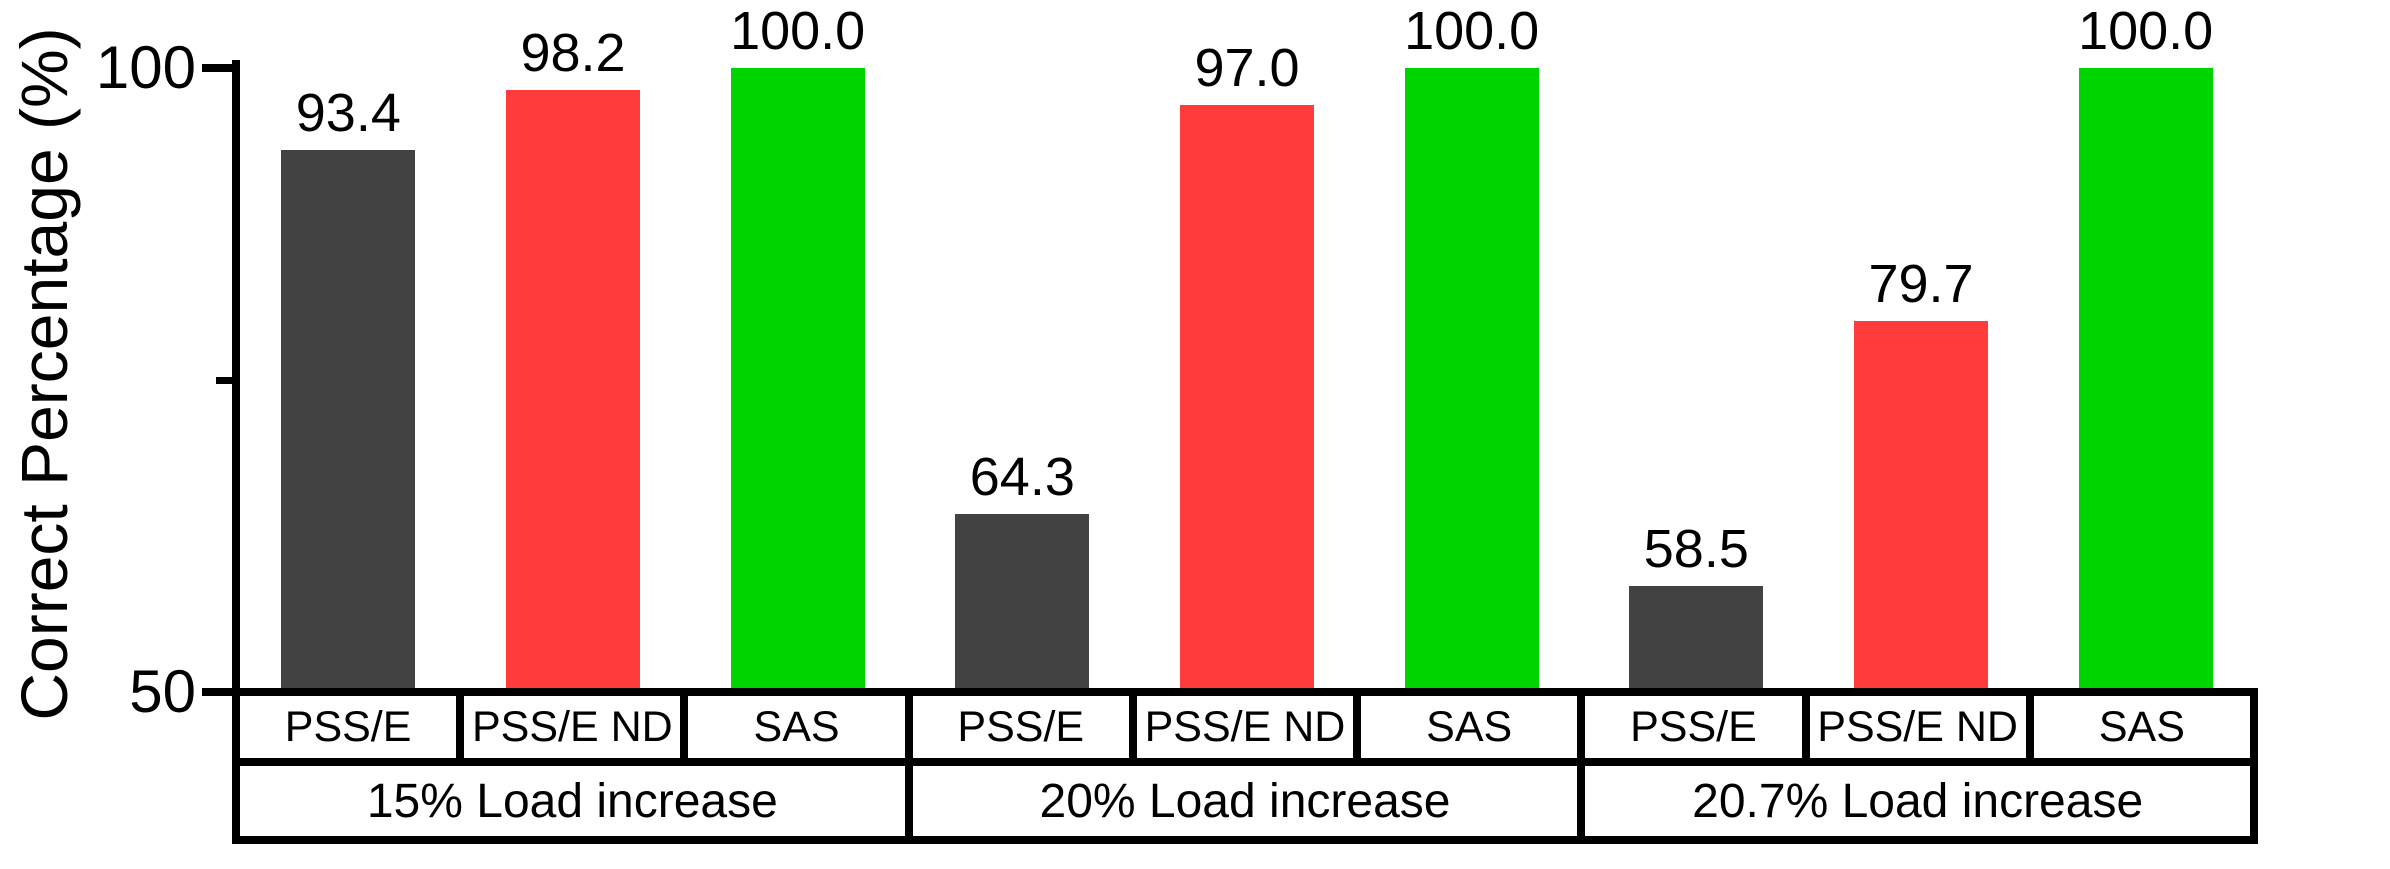 This screenshot has height=869, width=2390. Describe the element at coordinates (1247, 68) in the screenshot. I see `bar-value-label: 97.0` at that location.